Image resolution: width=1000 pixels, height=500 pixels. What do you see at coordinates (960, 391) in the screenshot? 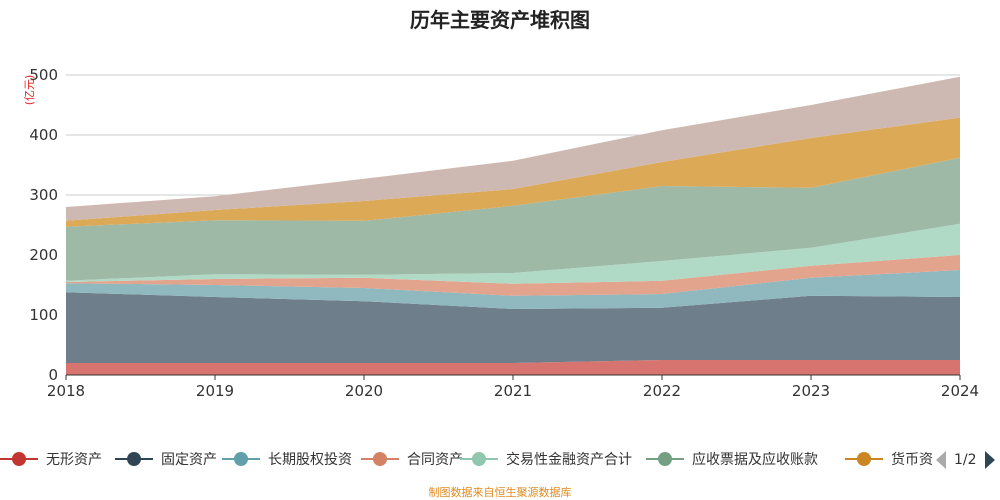
I see `x-tick-label: 2024` at bounding box center [960, 391].